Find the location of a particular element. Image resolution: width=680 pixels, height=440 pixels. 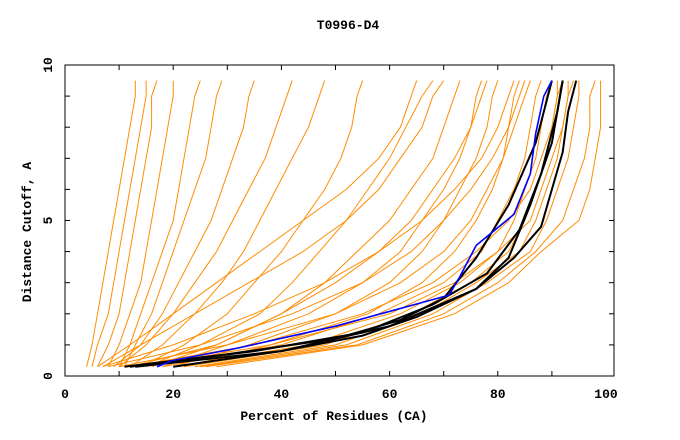

x-tick-label: 60 is located at coordinates (390, 394).